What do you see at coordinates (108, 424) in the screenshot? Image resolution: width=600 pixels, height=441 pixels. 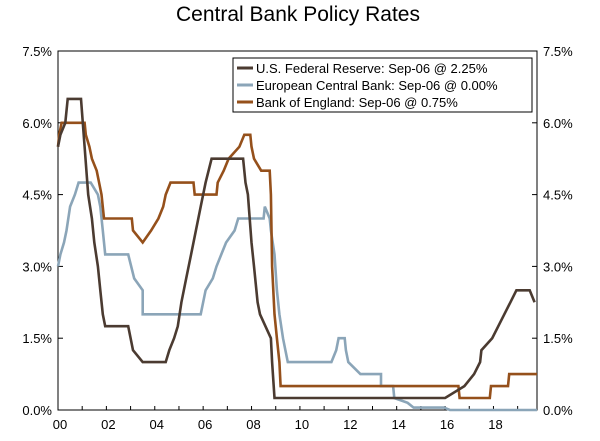 I see `x-tick-label: 02` at bounding box center [108, 424].